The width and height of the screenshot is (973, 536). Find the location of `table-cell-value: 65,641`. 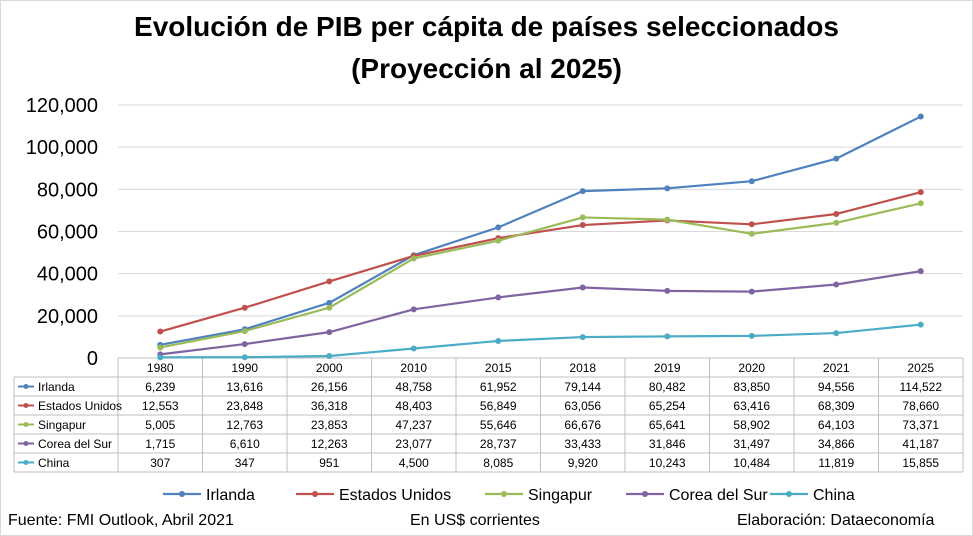

table-cell-value: 65,641 is located at coordinates (667, 425).